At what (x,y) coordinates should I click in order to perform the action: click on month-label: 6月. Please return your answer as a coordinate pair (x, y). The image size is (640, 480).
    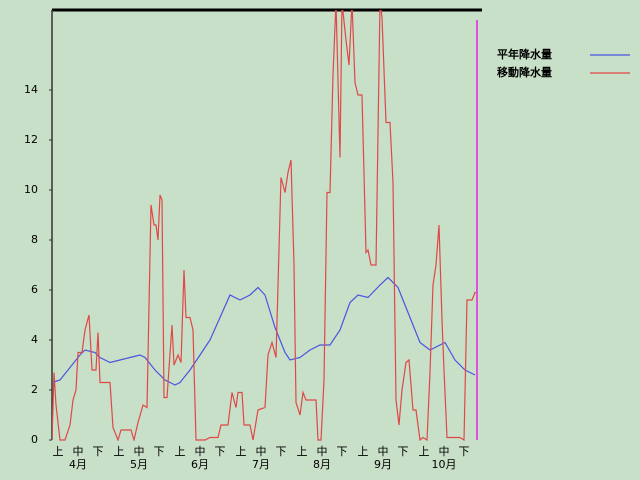
    Looking at the image, I should click on (200, 464).